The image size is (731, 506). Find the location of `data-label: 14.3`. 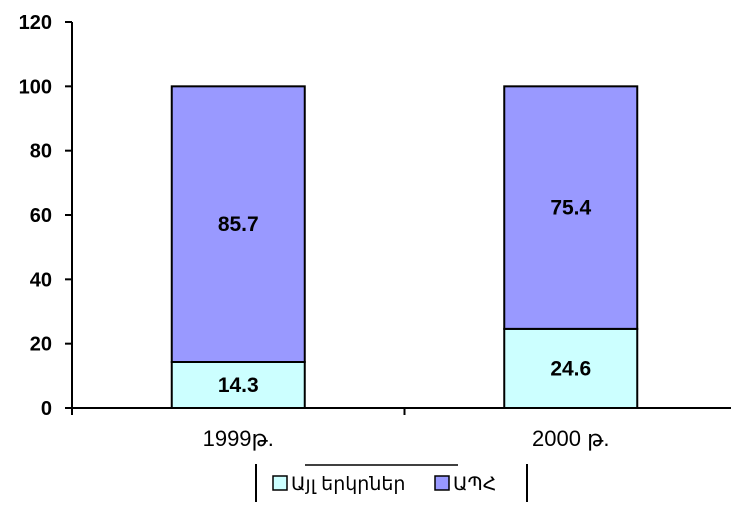

data-label: 14.3 is located at coordinates (238, 385).